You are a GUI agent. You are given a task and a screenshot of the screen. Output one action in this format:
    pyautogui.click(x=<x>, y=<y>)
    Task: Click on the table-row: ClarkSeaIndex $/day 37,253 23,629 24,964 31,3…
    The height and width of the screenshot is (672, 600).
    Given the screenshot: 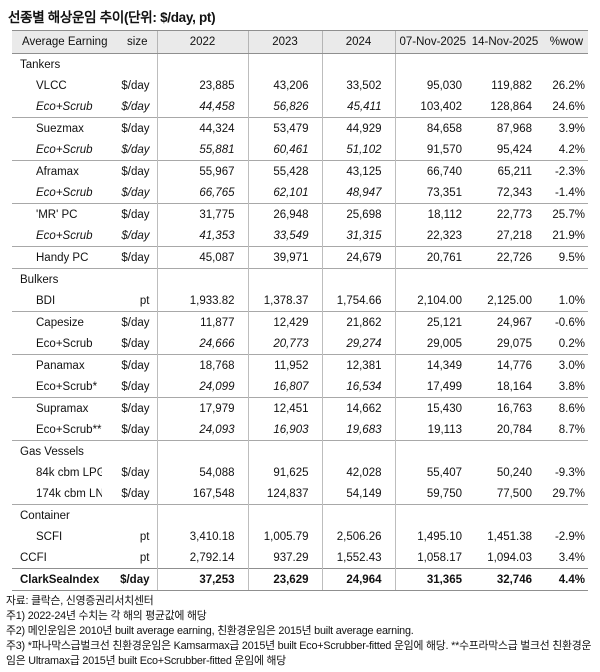 What is the action you would take?
    pyautogui.click(x=300, y=579)
    